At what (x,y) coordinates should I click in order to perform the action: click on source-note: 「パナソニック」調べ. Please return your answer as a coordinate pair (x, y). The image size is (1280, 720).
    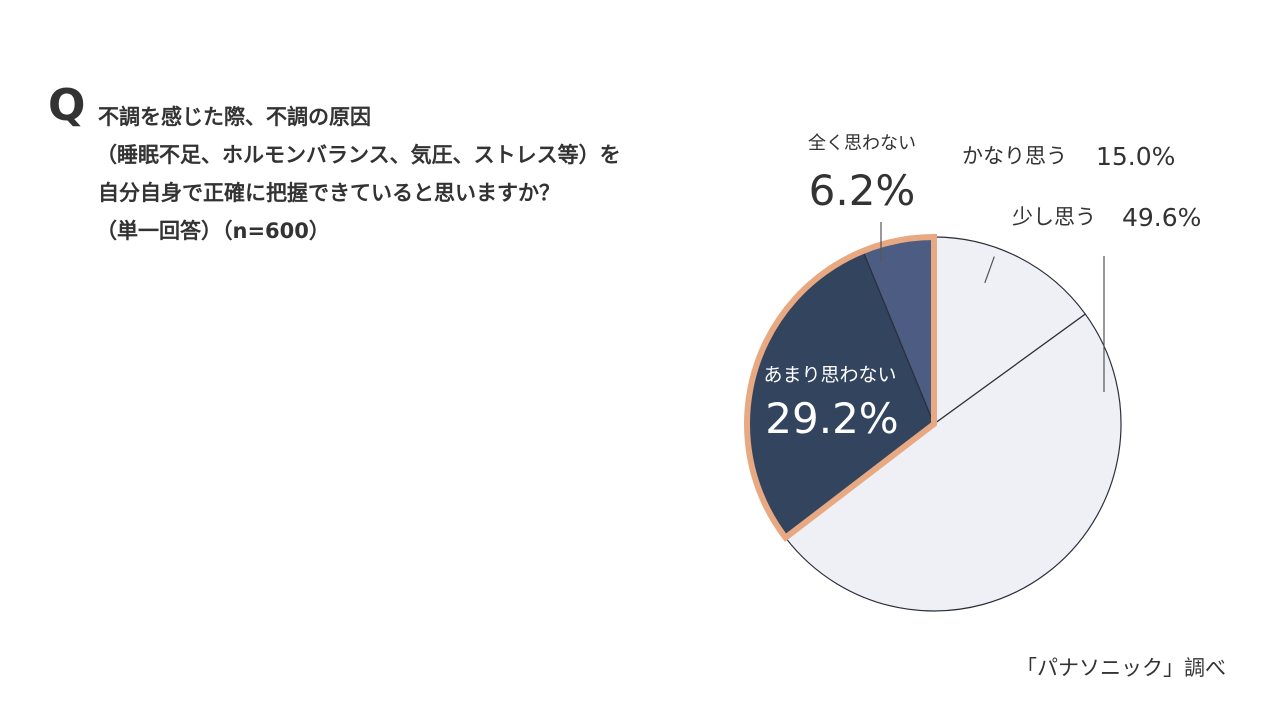
    Looking at the image, I should click on (1121, 668).